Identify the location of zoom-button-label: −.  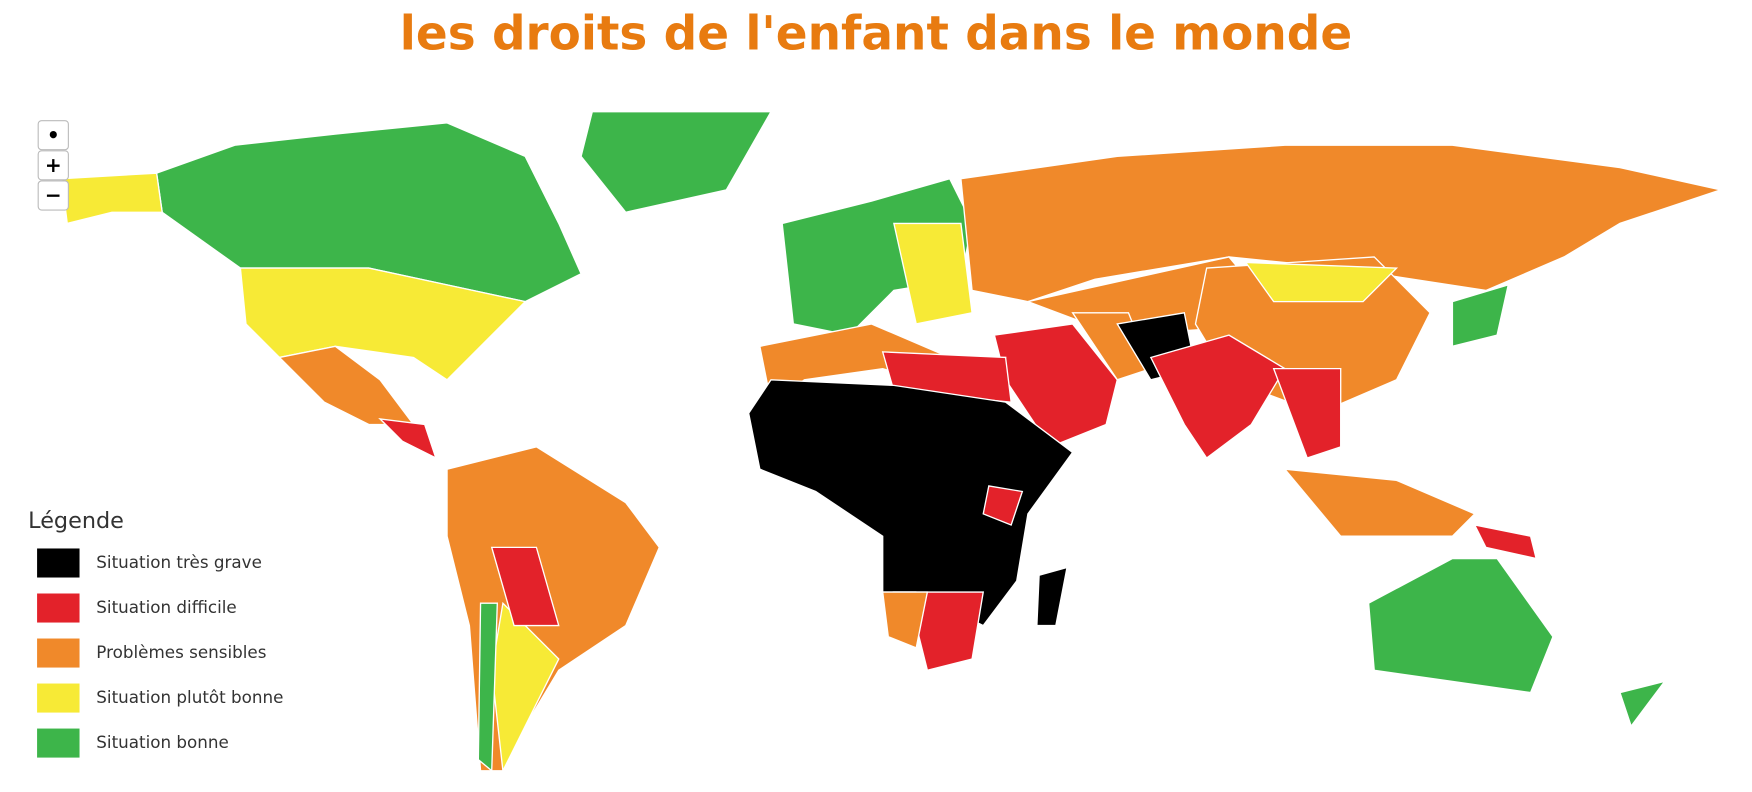
(53, 195).